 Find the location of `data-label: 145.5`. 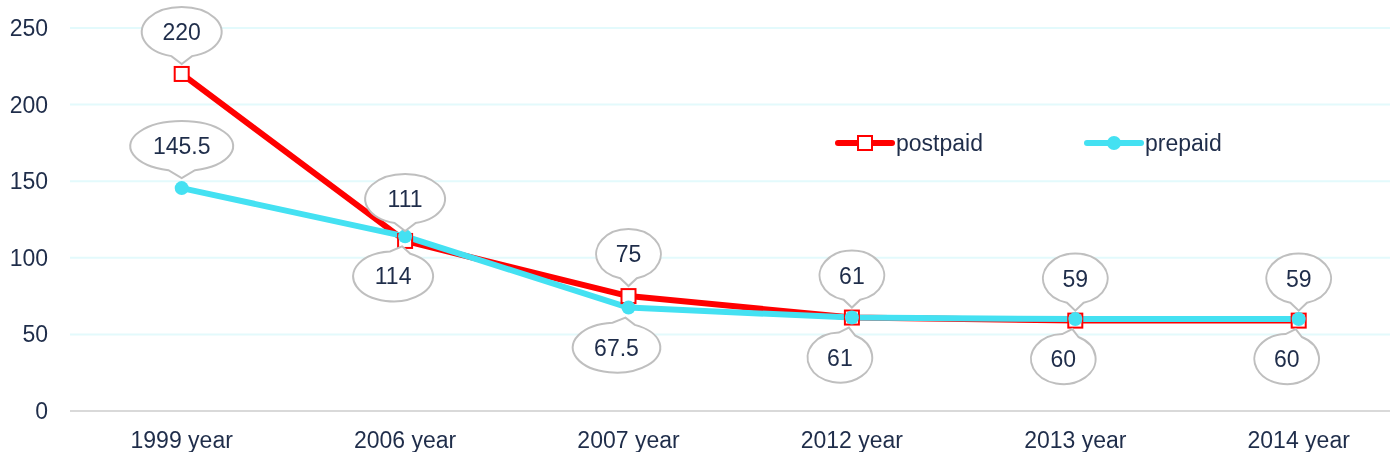

data-label: 145.5 is located at coordinates (181, 146).